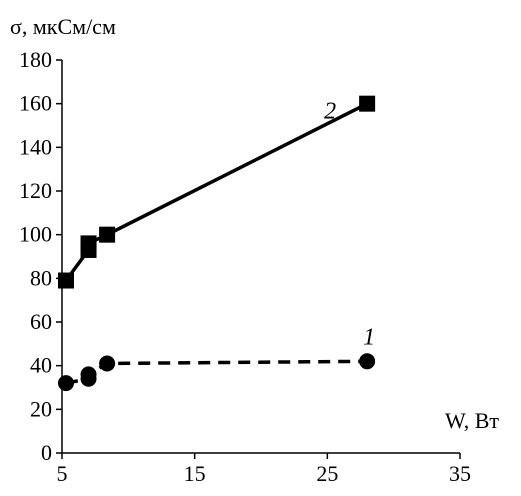 This screenshot has height=496, width=521. I want to click on x-axis-title: W, Вт, so click(472, 420).